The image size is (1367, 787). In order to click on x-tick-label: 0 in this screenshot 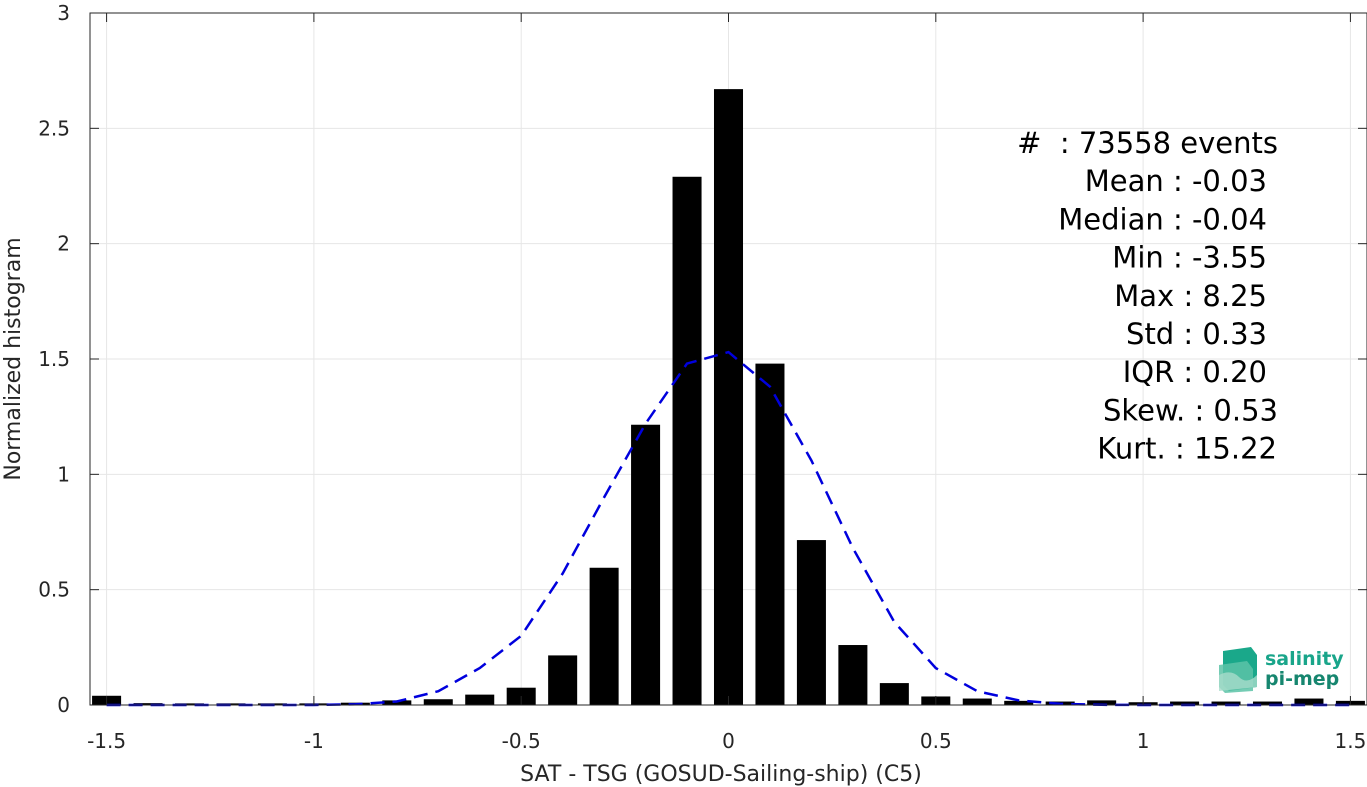, I will do `click(728, 741)`.